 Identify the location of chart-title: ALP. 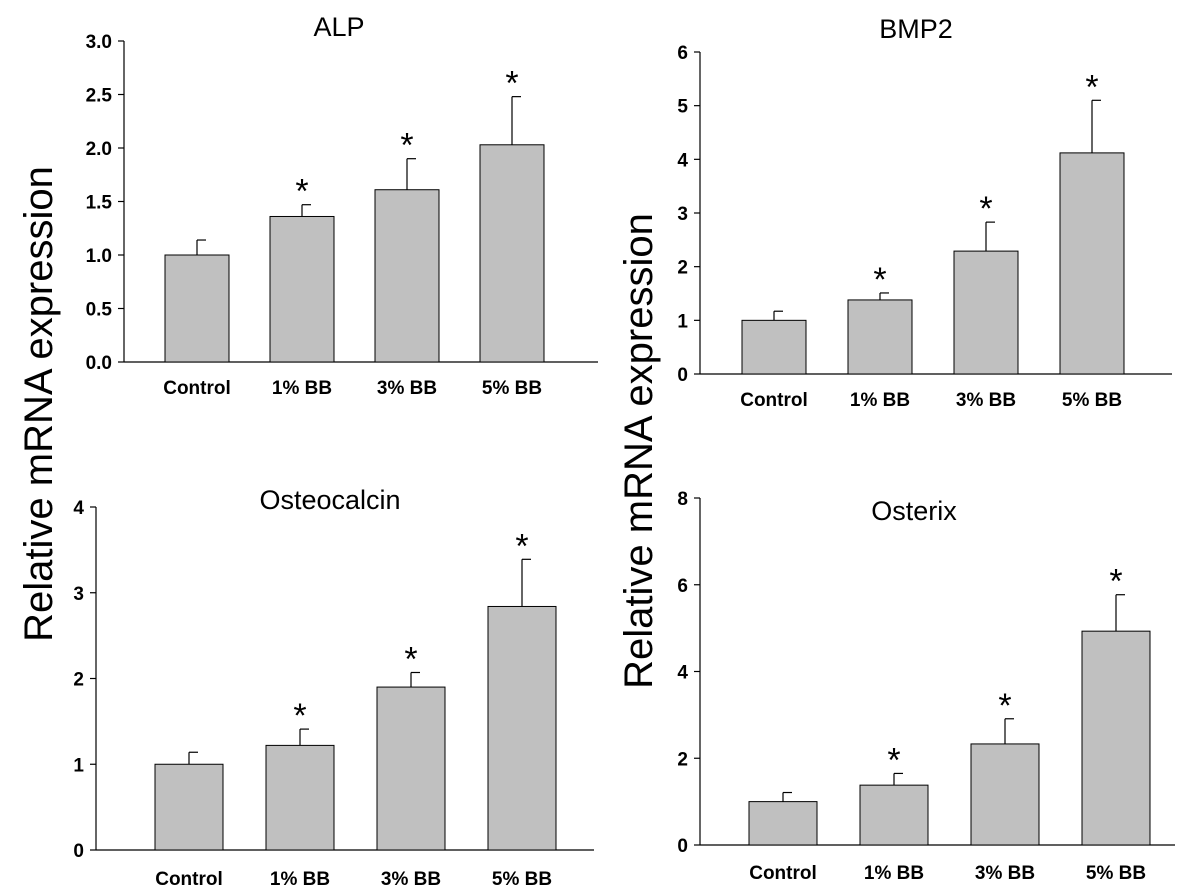
(338, 27).